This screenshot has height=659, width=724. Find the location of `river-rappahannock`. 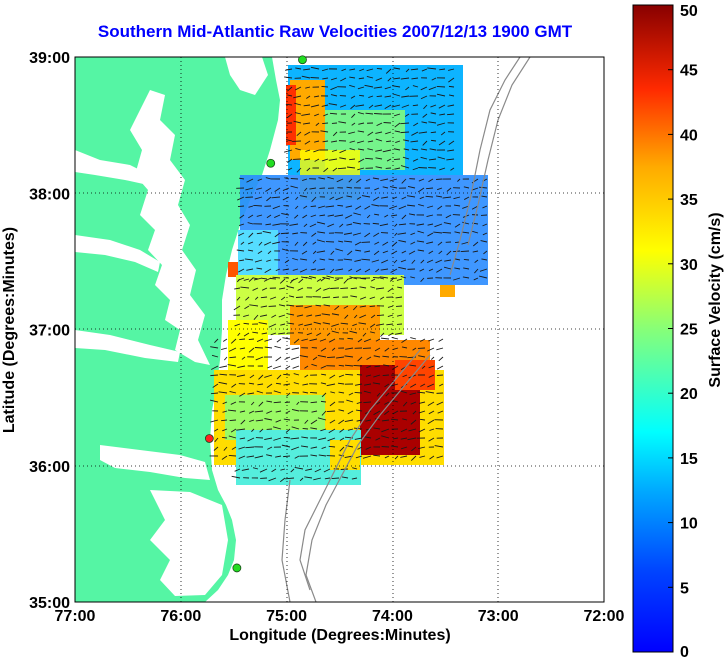

river-rappahannock is located at coordinates (117, 253).